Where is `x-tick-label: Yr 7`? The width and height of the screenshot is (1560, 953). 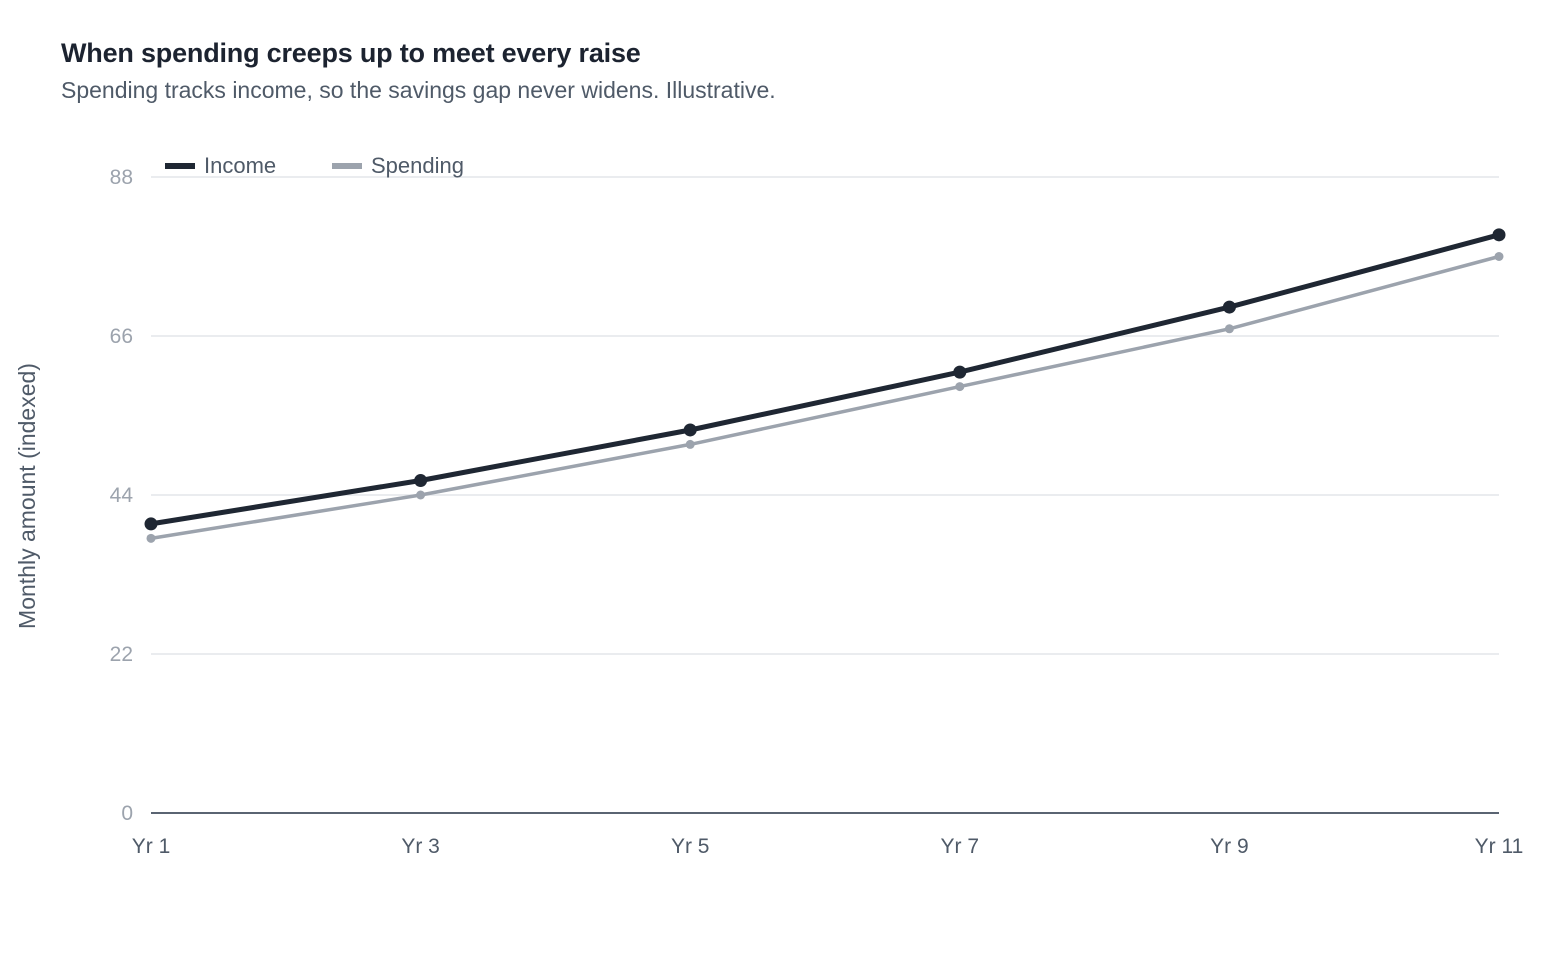
x-tick-label: Yr 7 is located at coordinates (960, 846).